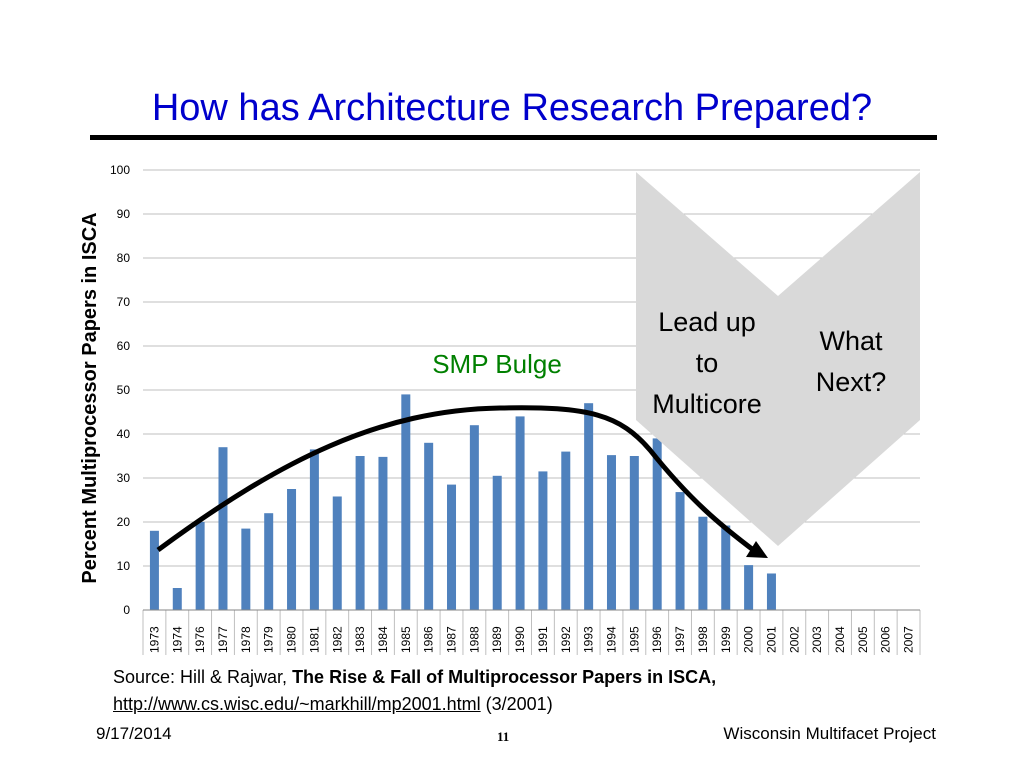 The width and height of the screenshot is (1024, 768). Describe the element at coordinates (124, 302) in the screenshot. I see `y-tick-label: 70` at that location.